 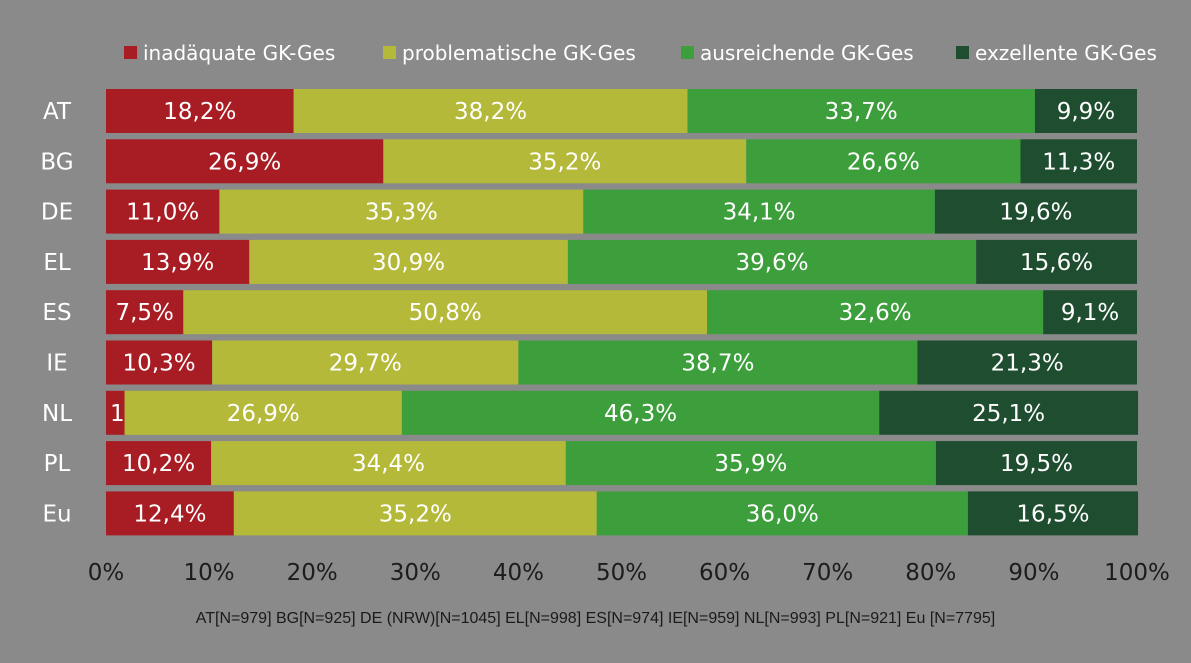 What do you see at coordinates (807, 53) in the screenshot?
I see `legend-label: ausreichende GK-Ges` at bounding box center [807, 53].